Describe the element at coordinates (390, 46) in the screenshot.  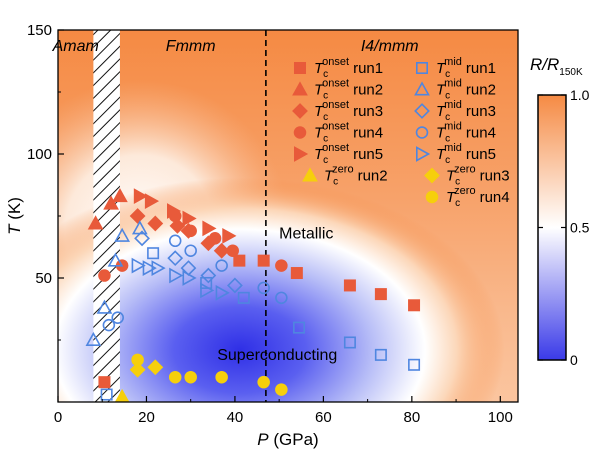
I see `phase-label-2: I4/mmm` at that location.